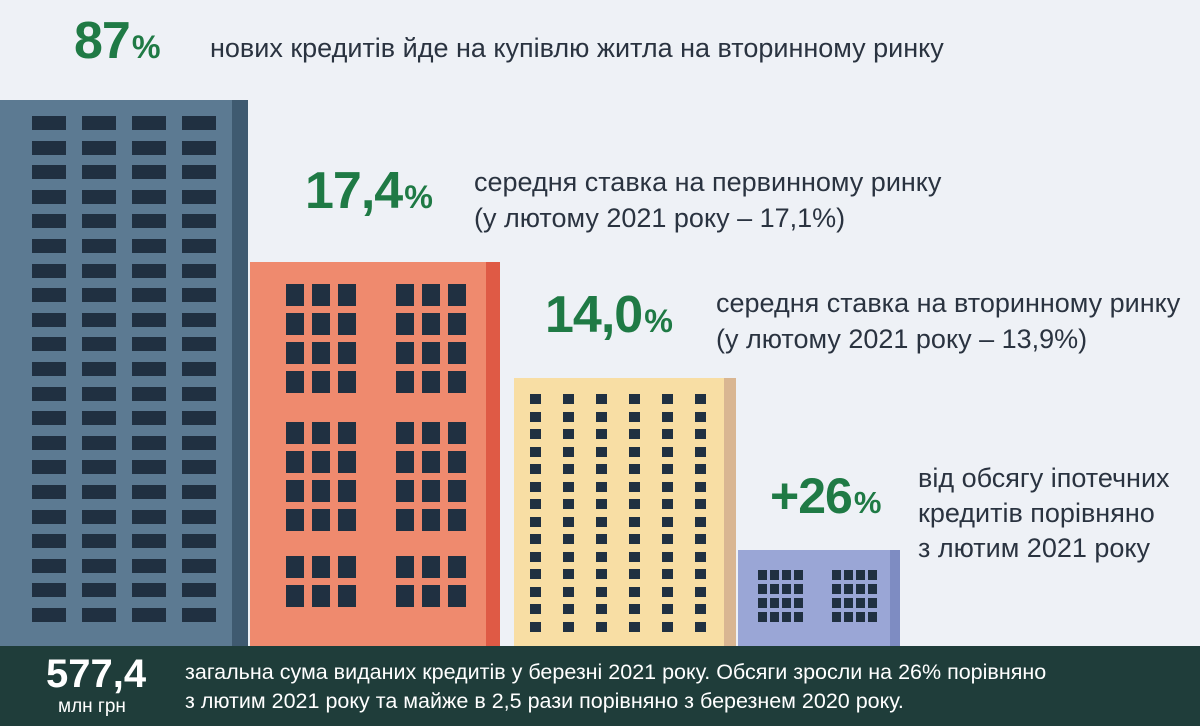 Image resolution: width=1200 pixels, height=726 pixels. What do you see at coordinates (948, 303) in the screenshot?
I see `stat-caption: середня ставка на вторинному ринку` at bounding box center [948, 303].